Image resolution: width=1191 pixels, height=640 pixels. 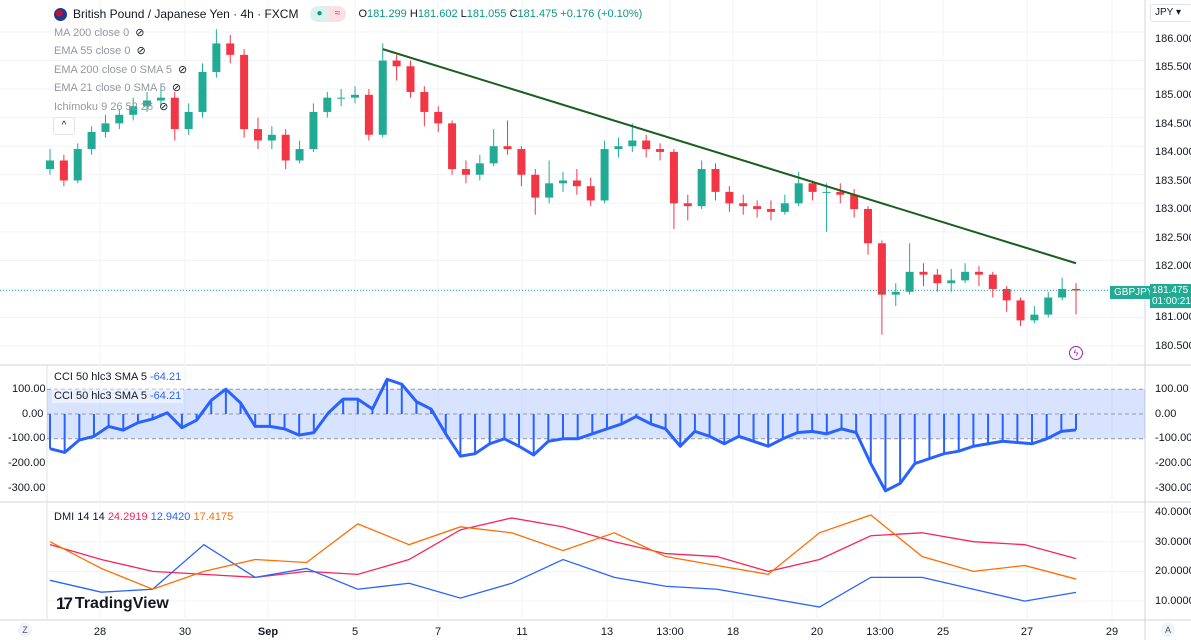 What do you see at coordinates (27, 488) in the screenshot?
I see `cci-tick-left: -300.00` at bounding box center [27, 488].